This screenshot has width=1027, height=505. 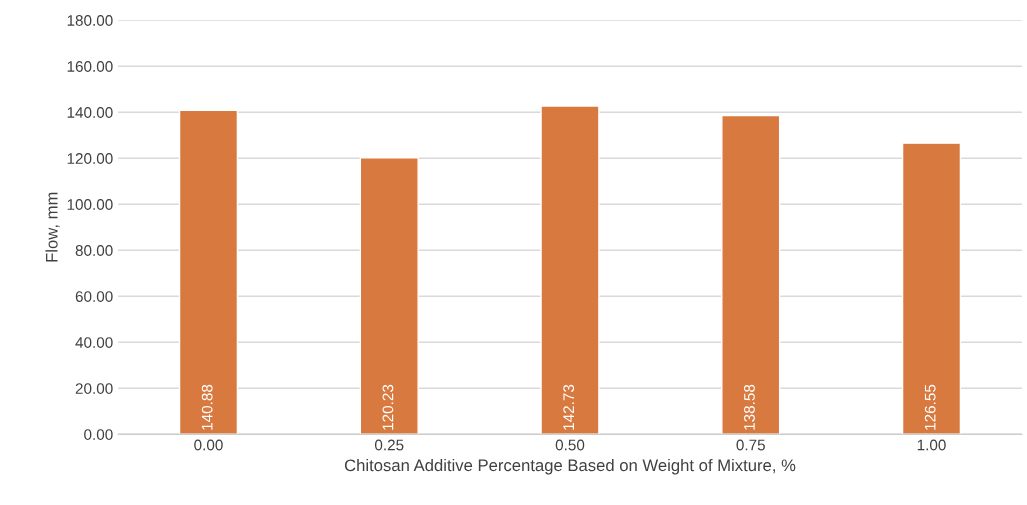 I want to click on y-axis-title: Flow, mm, so click(x=52, y=227).